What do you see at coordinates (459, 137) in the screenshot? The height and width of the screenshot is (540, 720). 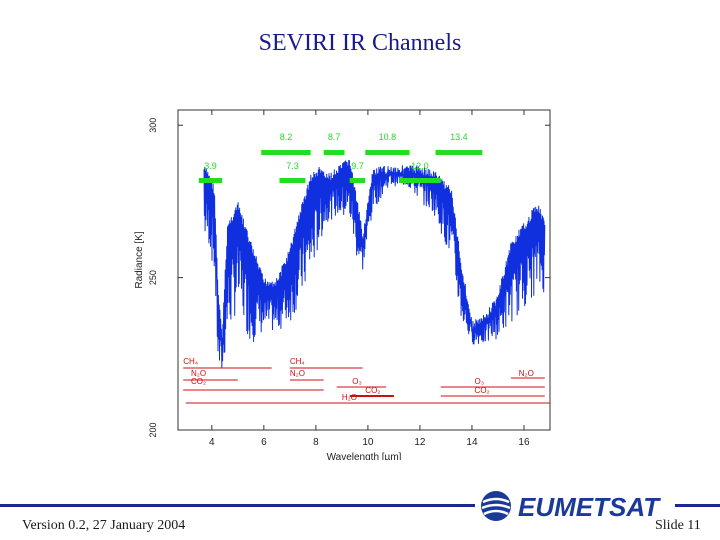 I see `channel-label-13.4: 13.4` at bounding box center [459, 137].